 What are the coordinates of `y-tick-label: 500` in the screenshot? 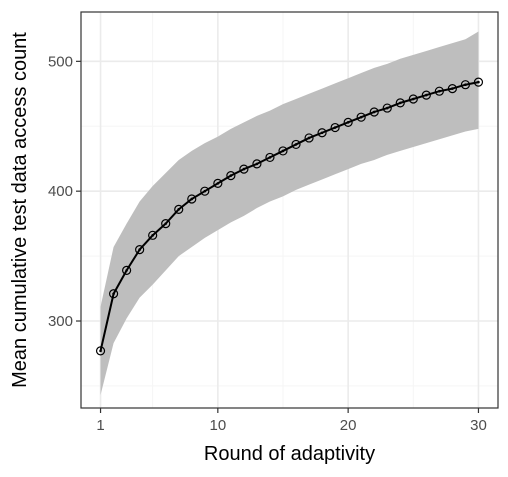 It's located at (60, 61).